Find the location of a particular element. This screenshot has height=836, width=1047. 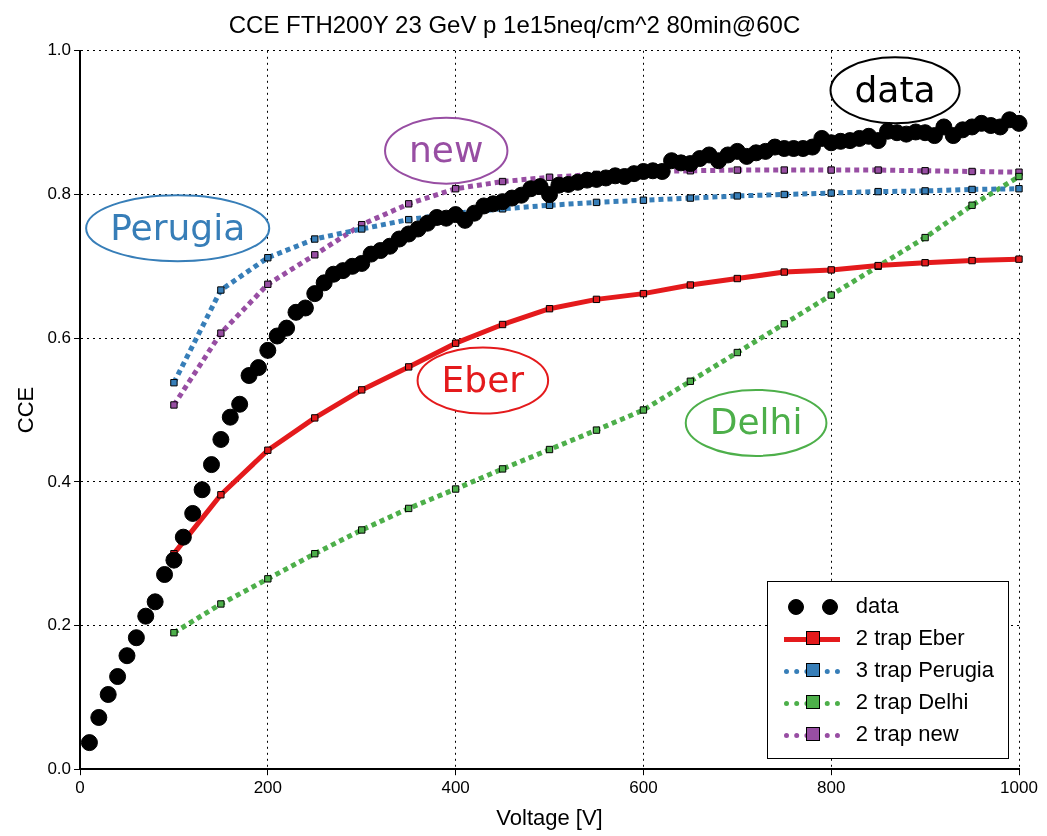

y-tick-label: 0.4 is located at coordinates (59, 481).